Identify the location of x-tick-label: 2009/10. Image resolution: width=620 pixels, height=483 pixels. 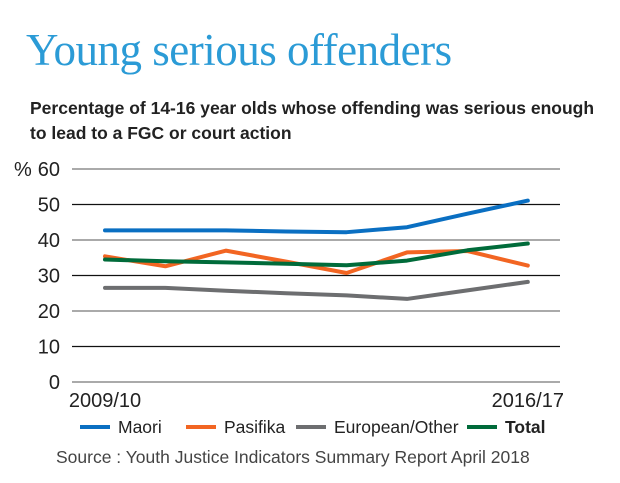
(105, 401).